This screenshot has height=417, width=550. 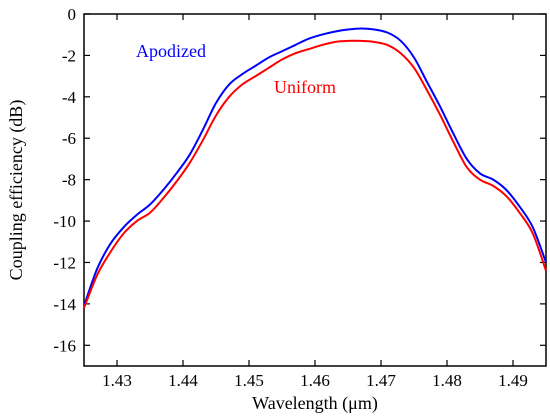 I want to click on y-tick-label: -14, so click(x=64, y=304).